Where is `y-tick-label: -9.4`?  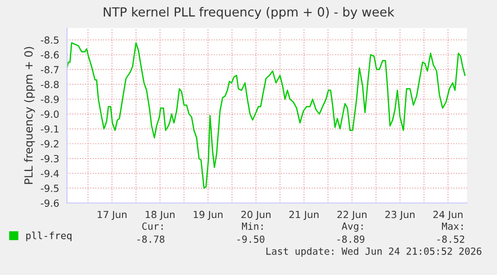
y-tick-label: -9.4 is located at coordinates (49, 174).